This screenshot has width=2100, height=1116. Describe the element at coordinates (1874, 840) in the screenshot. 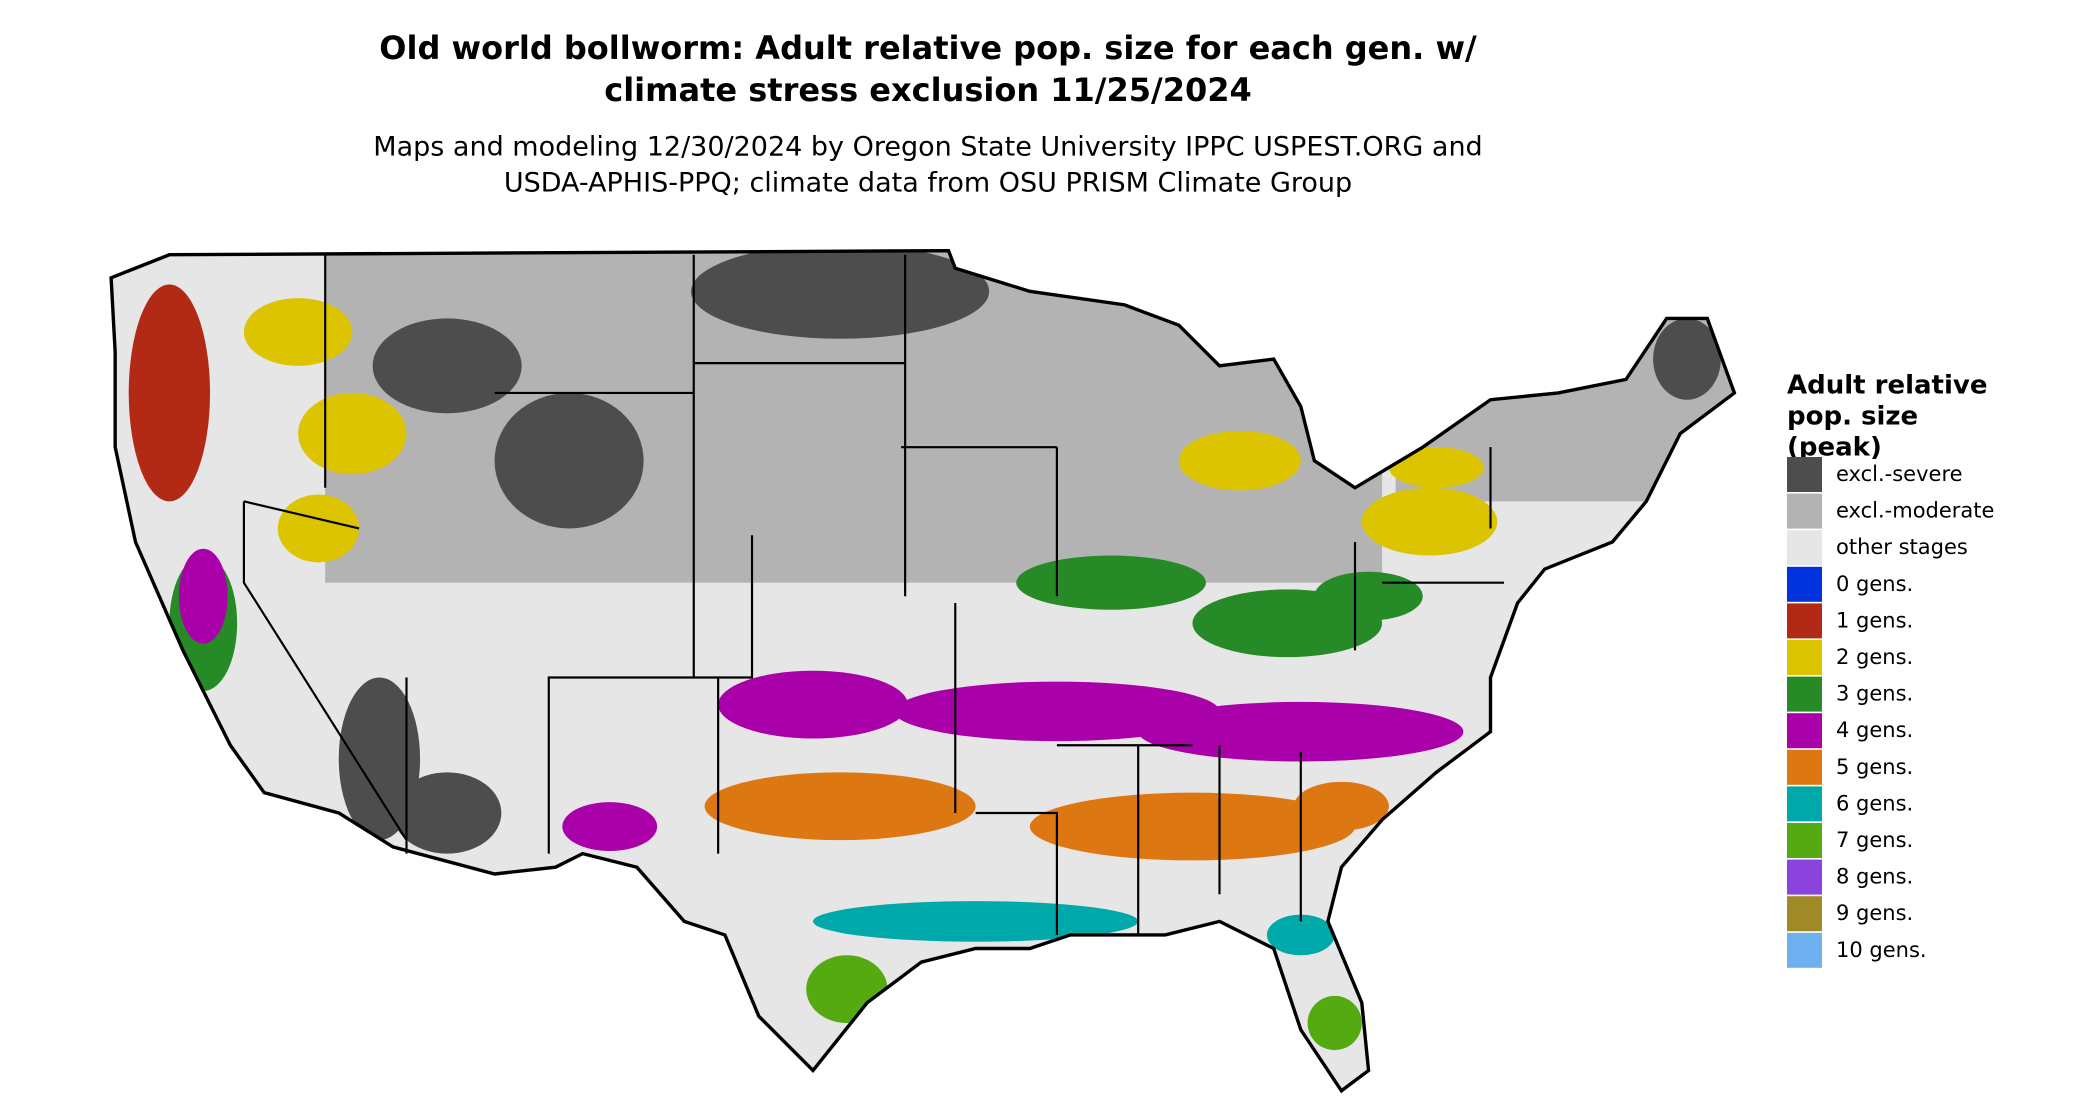

I see `legend-label: 7 gens.` at that location.